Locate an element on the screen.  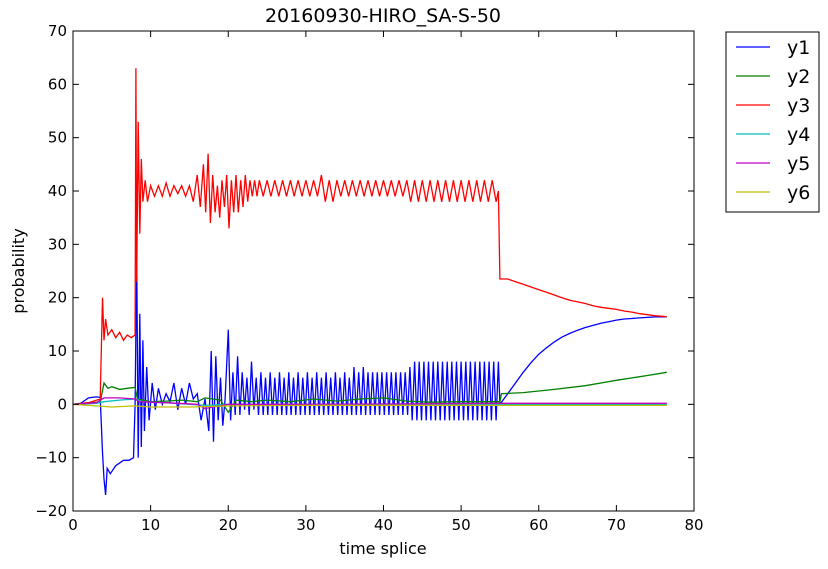
legend-label-y3: y3 is located at coordinates (798, 106).